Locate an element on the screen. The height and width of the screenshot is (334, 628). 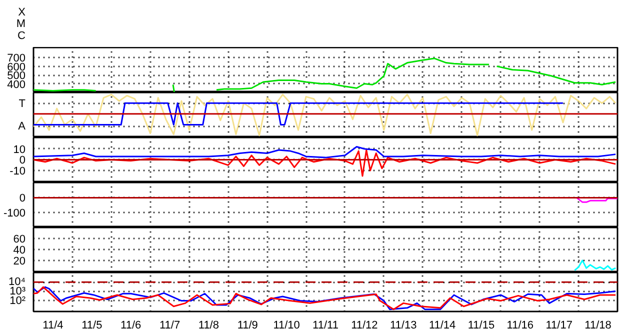
x-tick-label: 11/7 is located at coordinates (169, 326).